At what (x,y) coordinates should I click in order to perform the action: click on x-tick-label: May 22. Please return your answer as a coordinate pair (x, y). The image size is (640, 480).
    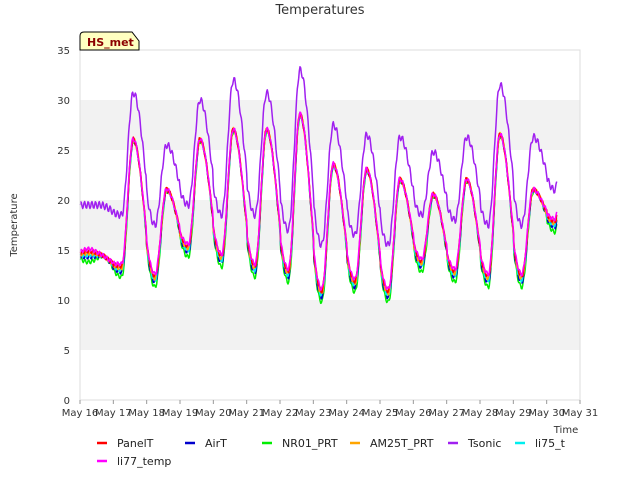
    Looking at the image, I should click on (280, 413).